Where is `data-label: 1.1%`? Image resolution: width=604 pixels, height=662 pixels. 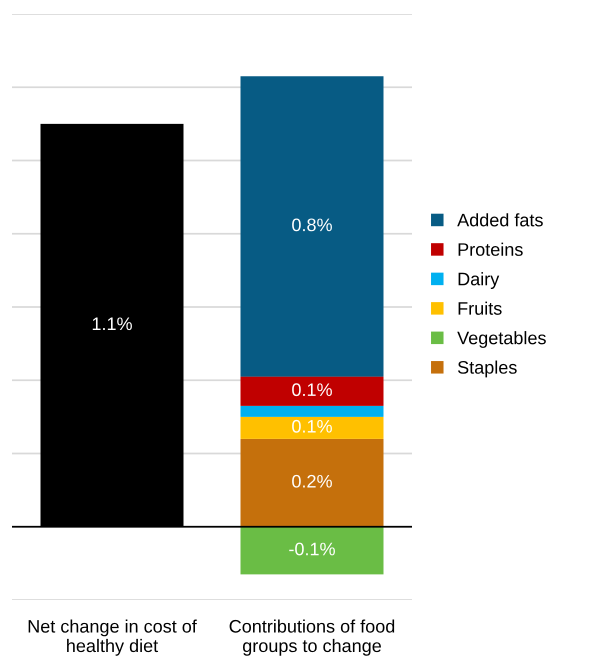
data-label: 1.1% is located at coordinates (112, 323).